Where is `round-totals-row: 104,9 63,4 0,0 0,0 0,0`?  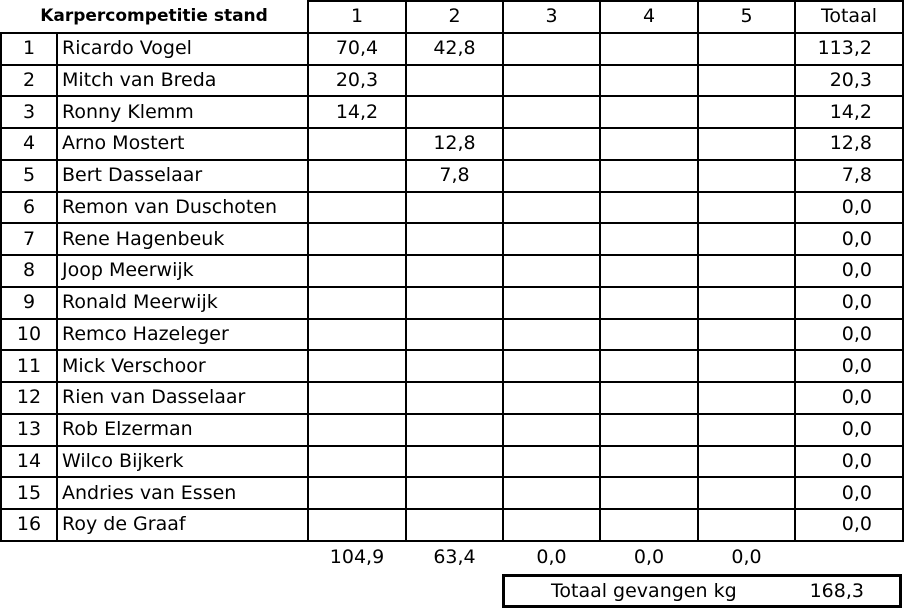 round-totals-row: 104,9 63,4 0,0 0,0 0,0 is located at coordinates (452, 557).